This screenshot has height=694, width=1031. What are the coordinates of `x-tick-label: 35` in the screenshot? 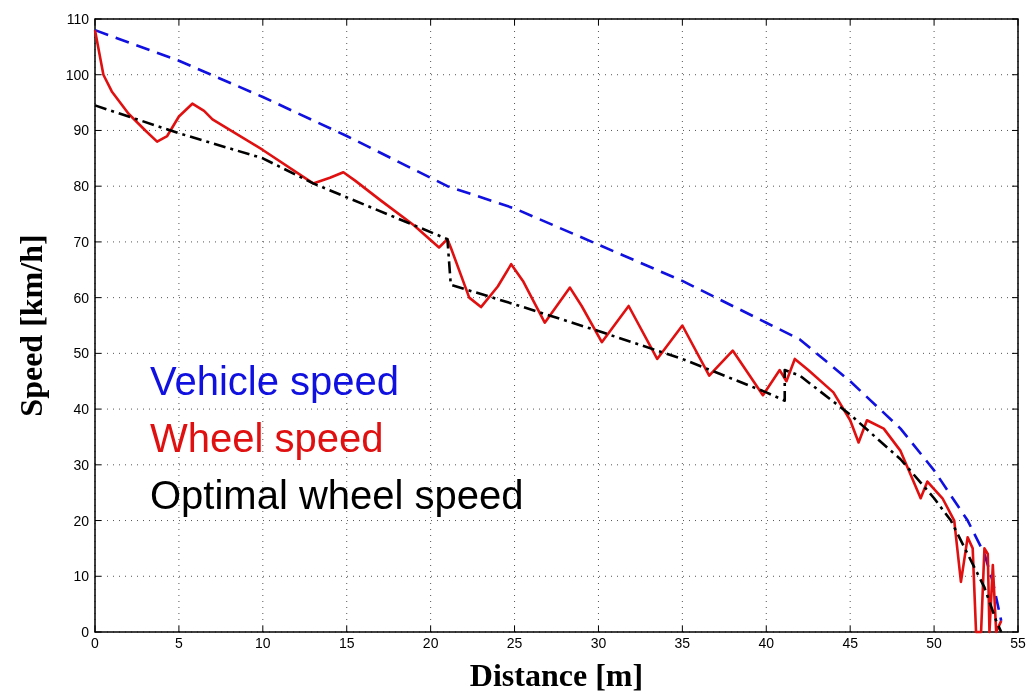 It's located at (682, 643).